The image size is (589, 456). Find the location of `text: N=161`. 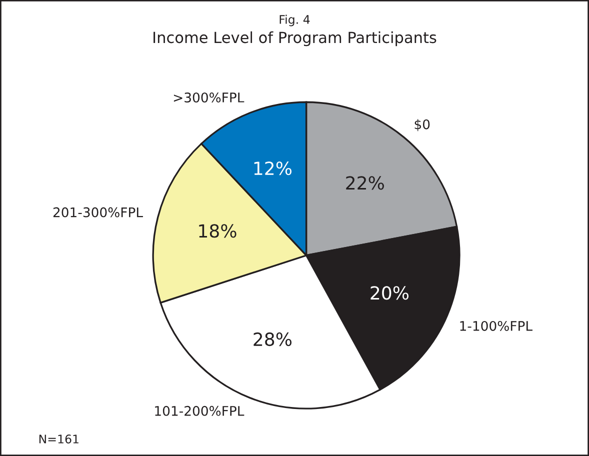

text: N=161 is located at coordinates (58, 439).